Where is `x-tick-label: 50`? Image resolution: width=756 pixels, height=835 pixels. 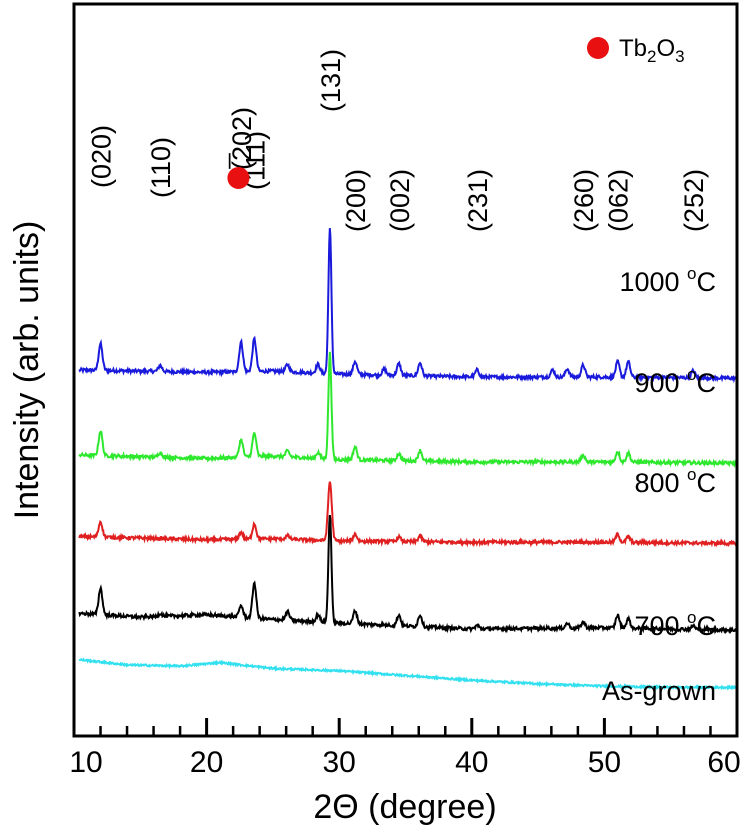 x-tick-label: 50 is located at coordinates (604, 762).